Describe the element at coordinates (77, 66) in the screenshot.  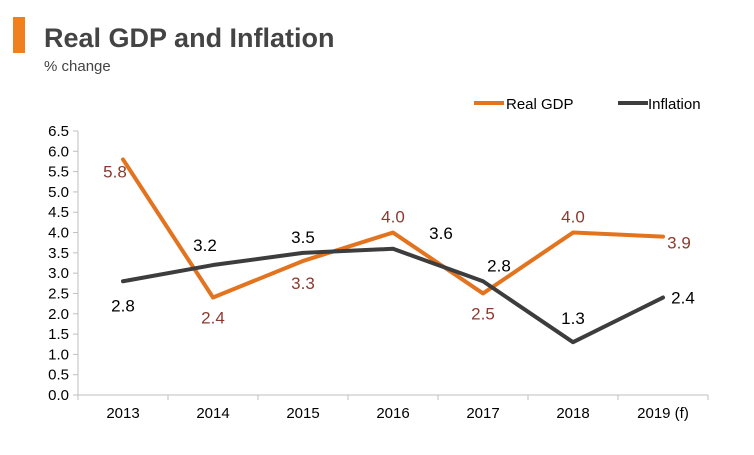
I see `chart-subtitle: % change` at that location.